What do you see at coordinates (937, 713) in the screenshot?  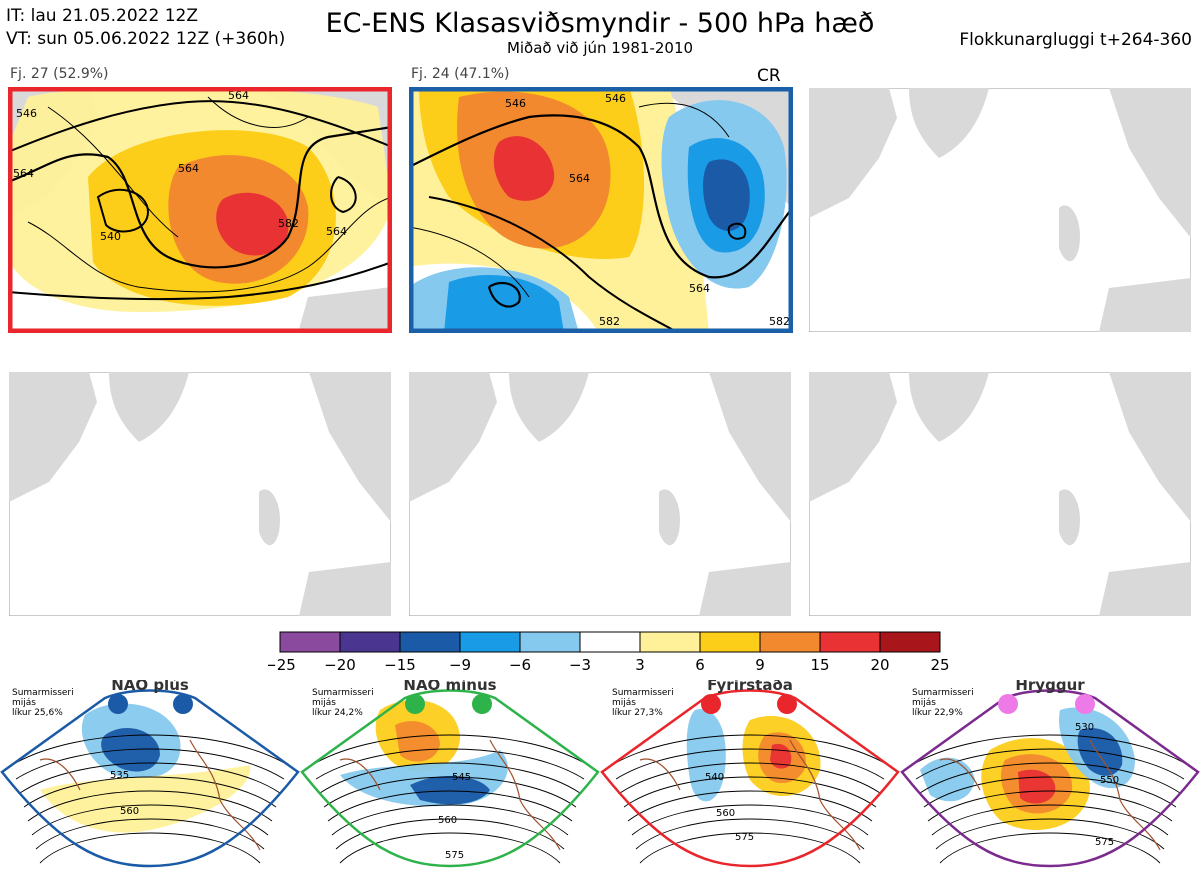 I see `regime-info-text: líkur 22,9%` at bounding box center [937, 713].